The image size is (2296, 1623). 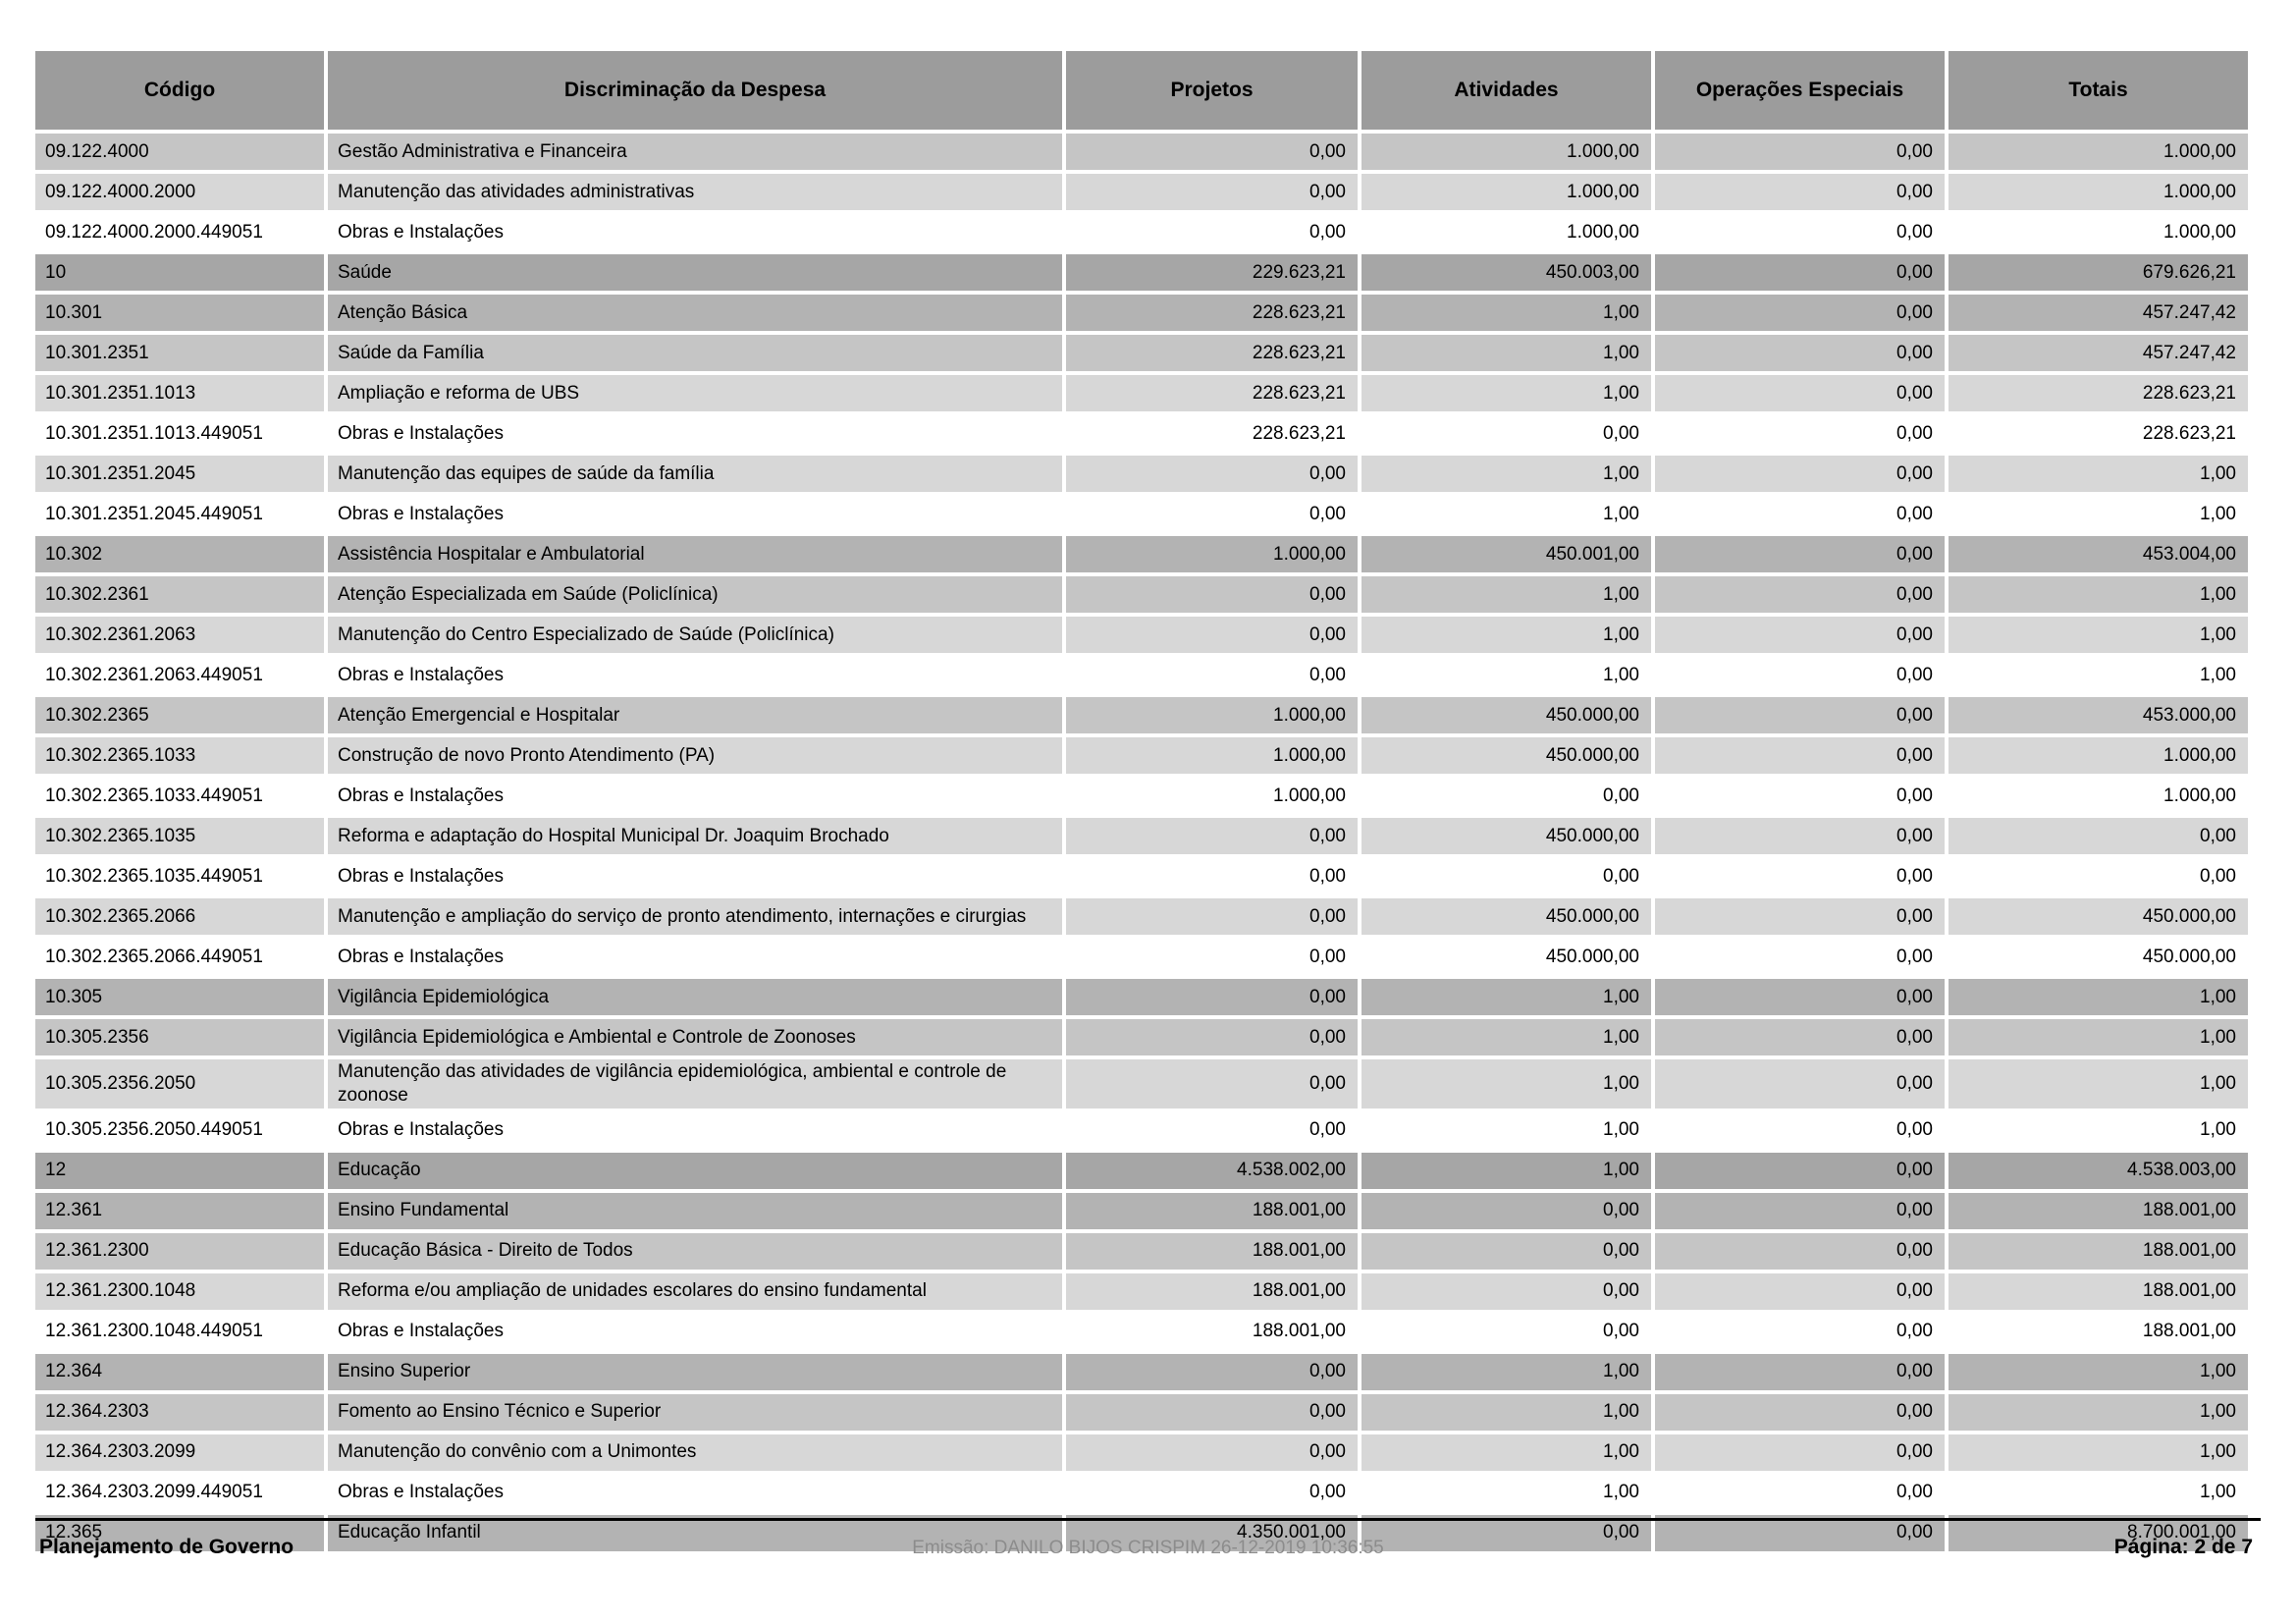 I want to click on code-cell: 12.361.2300.1048.449051, so click(x=181, y=1330).